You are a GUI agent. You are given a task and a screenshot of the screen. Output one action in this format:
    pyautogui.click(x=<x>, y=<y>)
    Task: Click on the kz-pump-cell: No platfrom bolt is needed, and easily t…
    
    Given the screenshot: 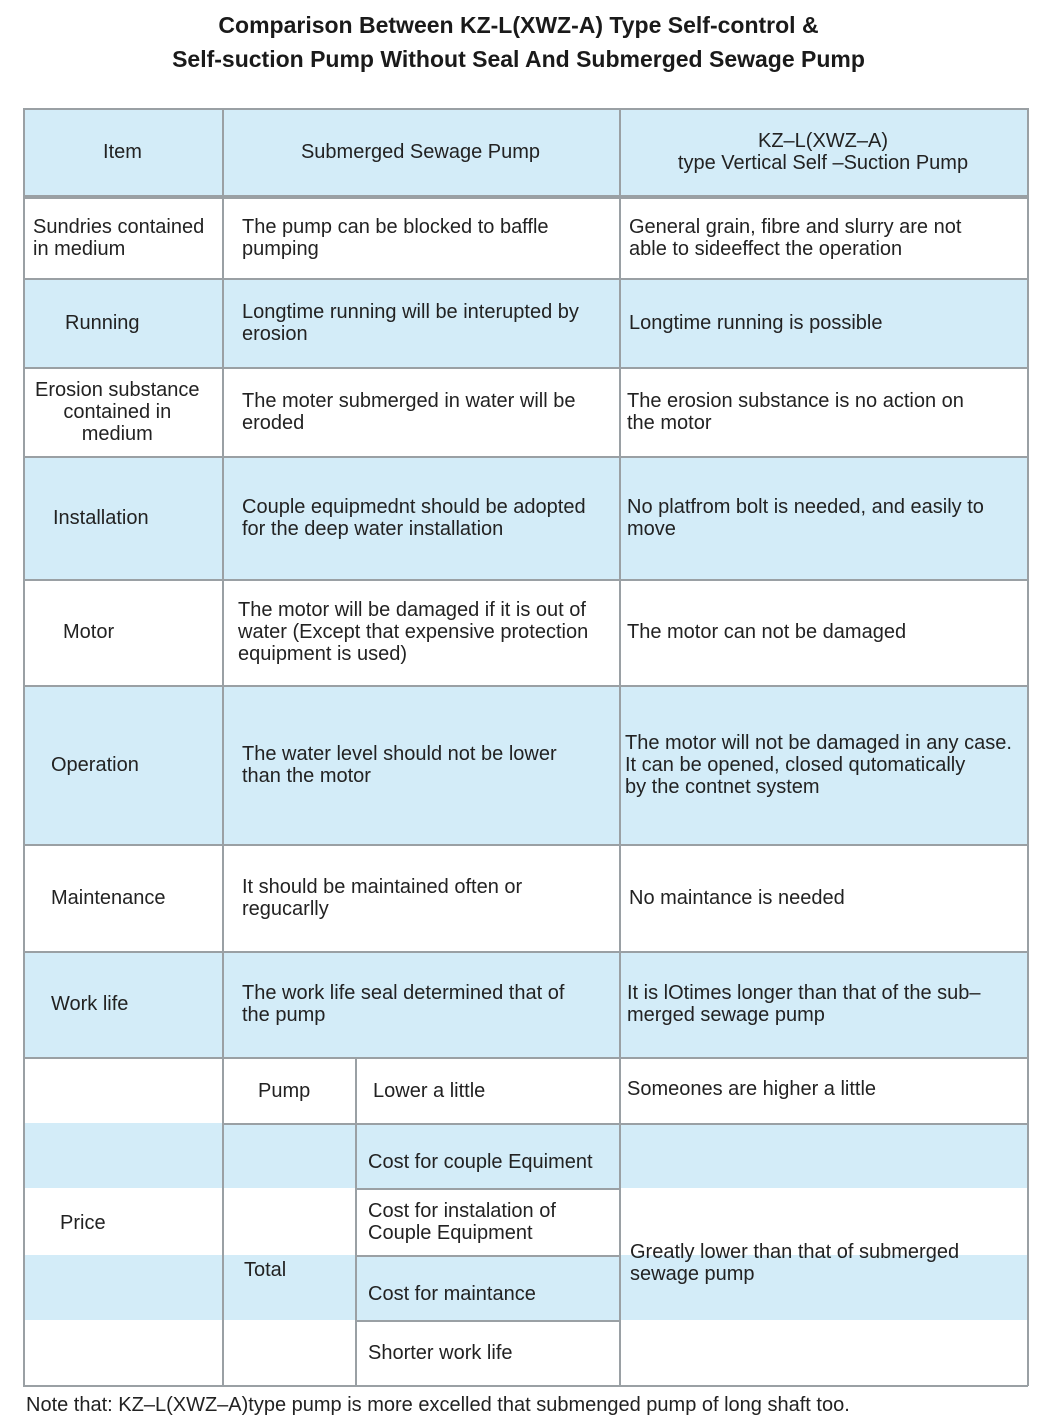 What is the action you would take?
    pyautogui.click(x=805, y=517)
    